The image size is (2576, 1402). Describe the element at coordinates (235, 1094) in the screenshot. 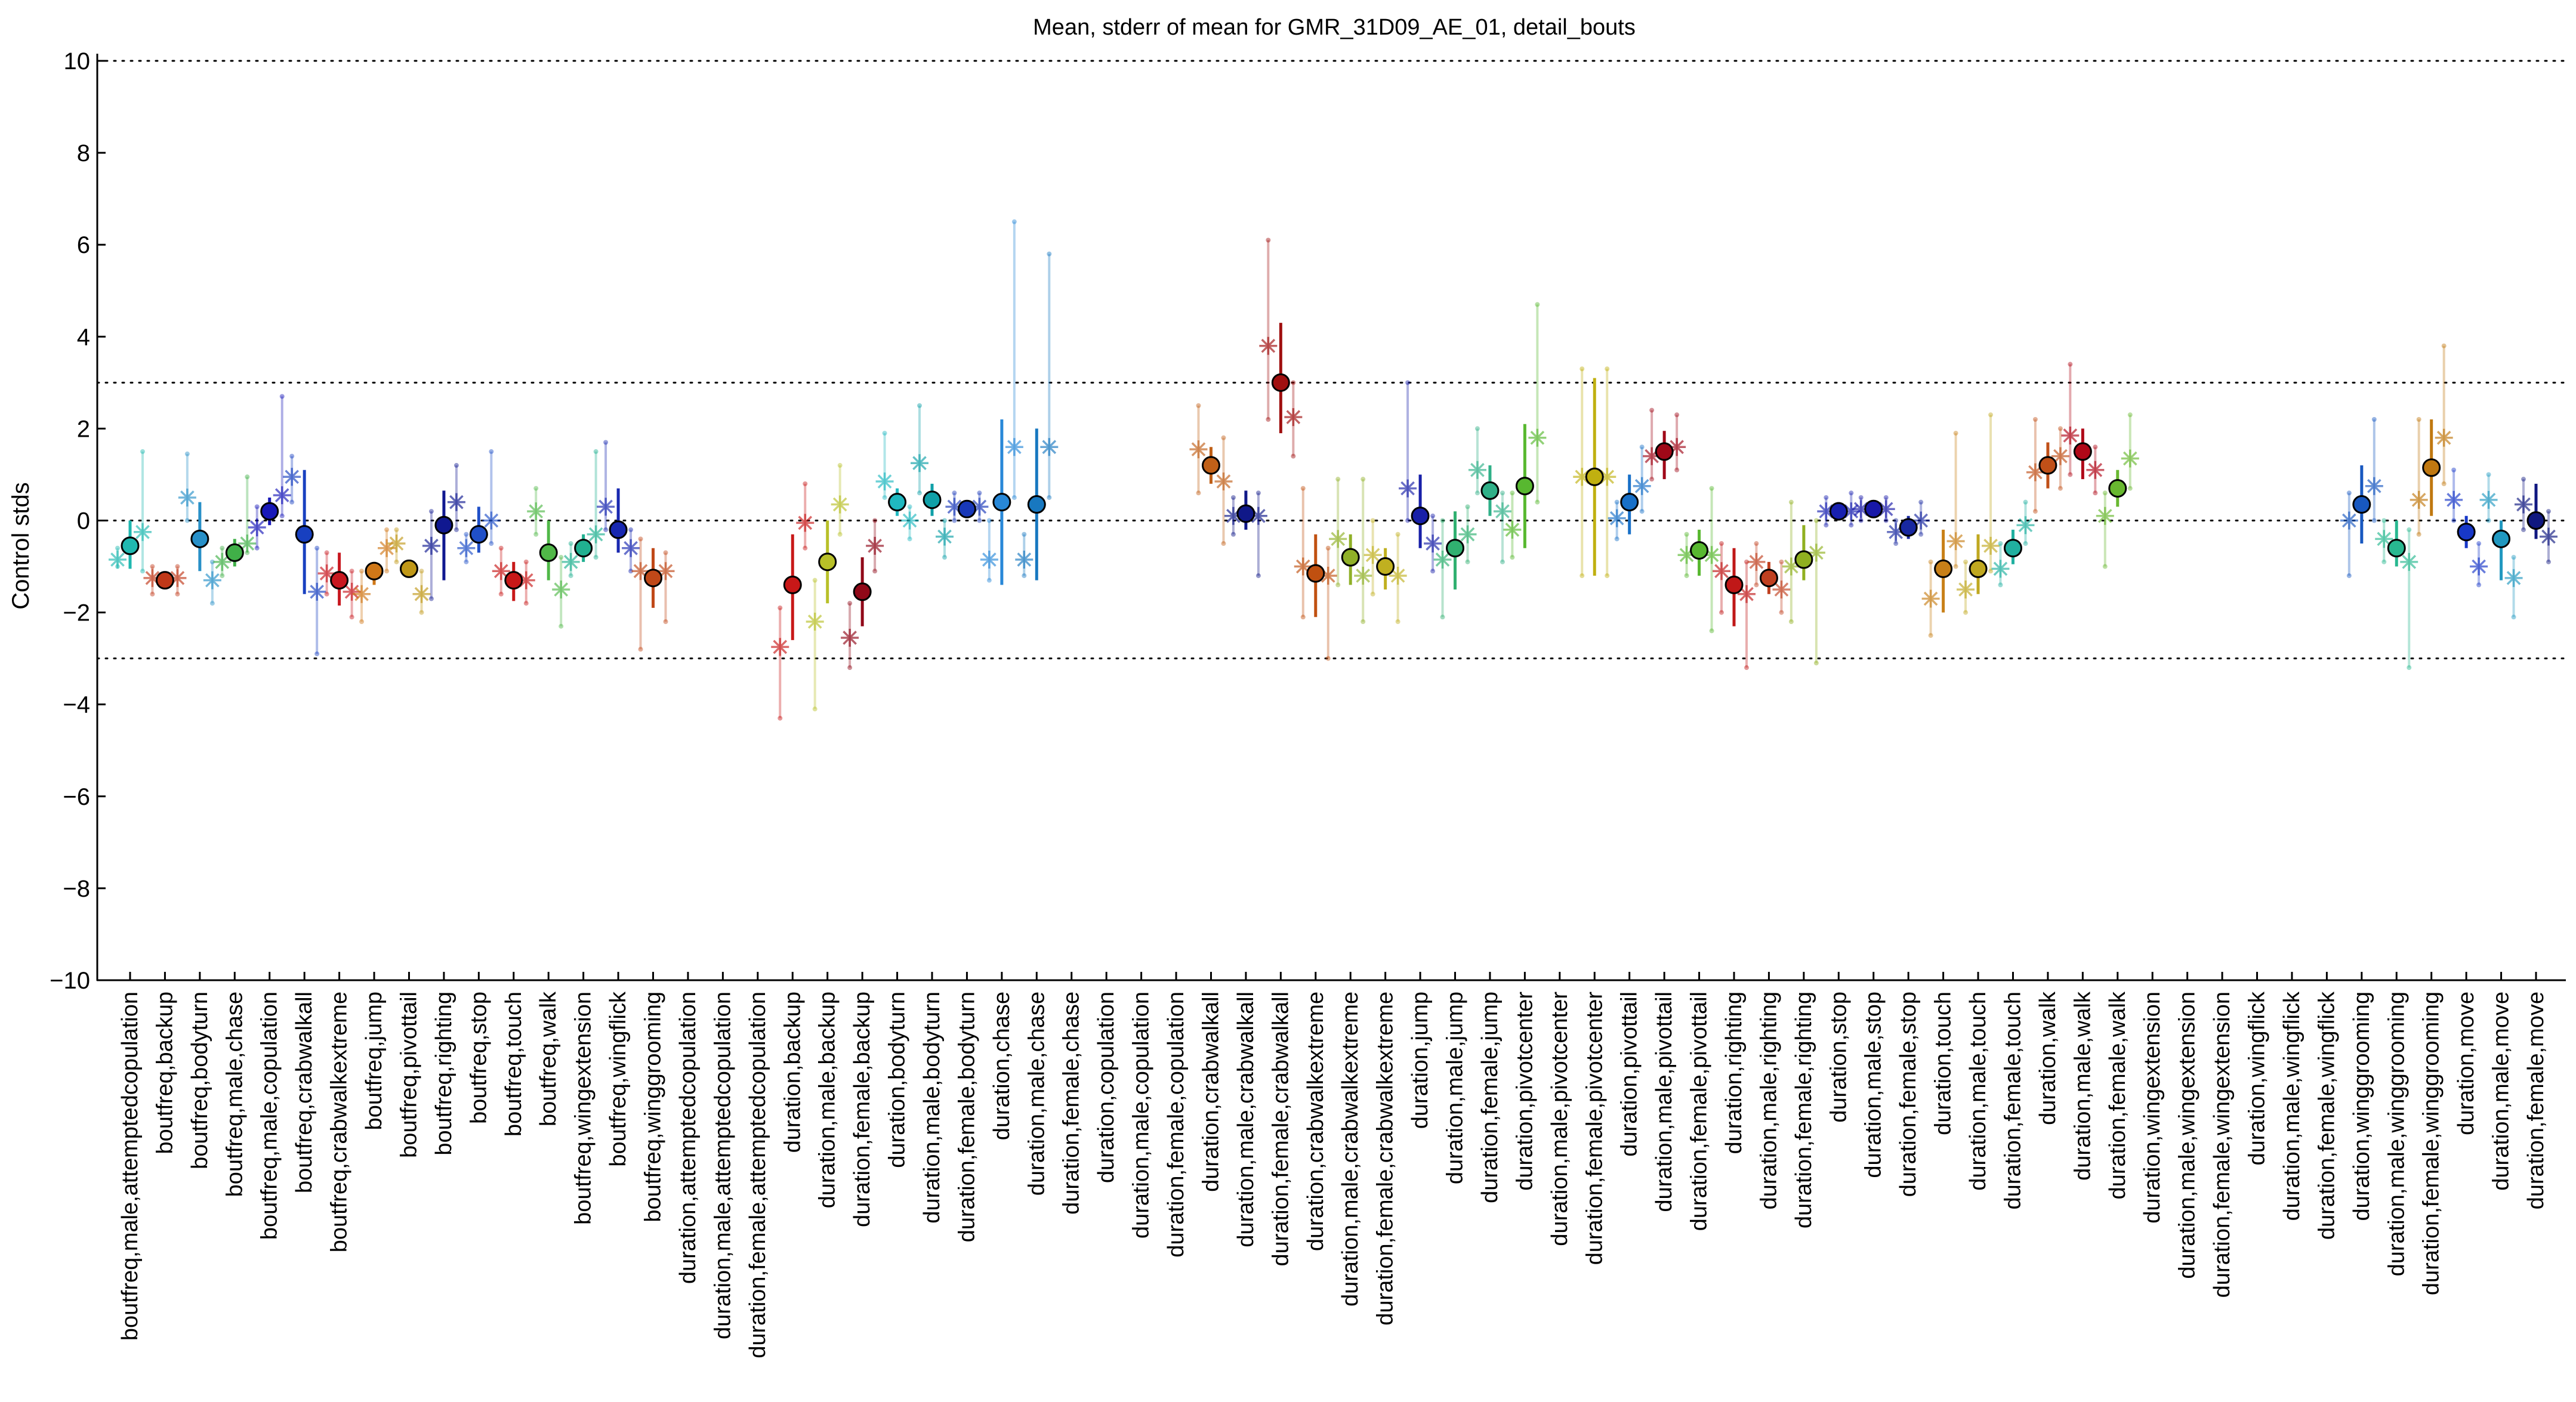

I see `x-tick-label: boutfreq,male,chase` at that location.